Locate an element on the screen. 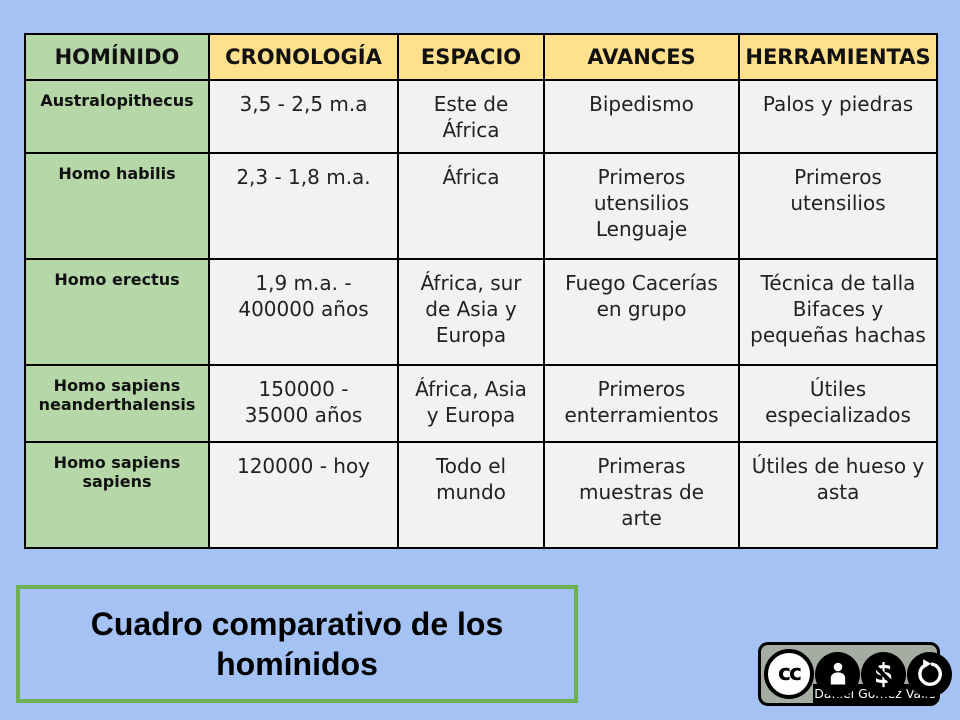 The height and width of the screenshot is (720, 960). cell-herramientas: Útiles de hueso y asta is located at coordinates (838, 495).